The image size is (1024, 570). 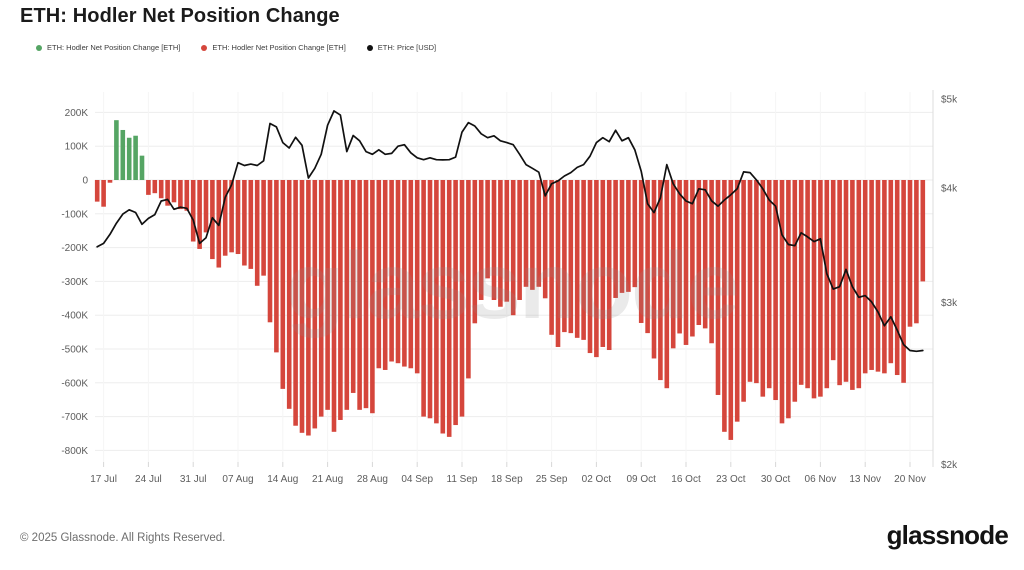 I want to click on glassnode-watermark: glassnode, so click(x=512, y=286).